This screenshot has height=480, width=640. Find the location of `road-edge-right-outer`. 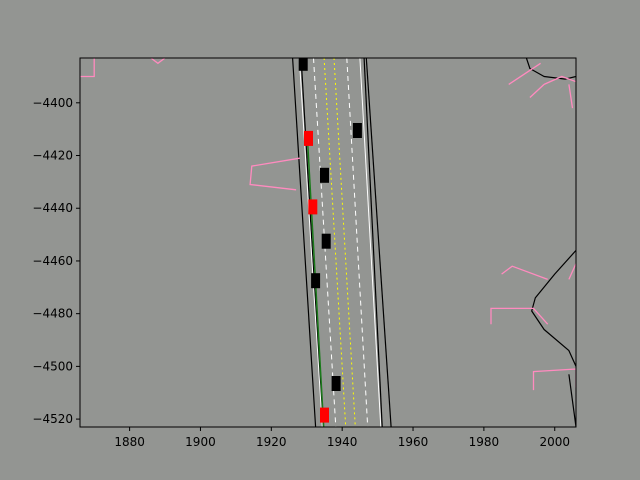

road-edge-right-outer is located at coordinates (378, 242).